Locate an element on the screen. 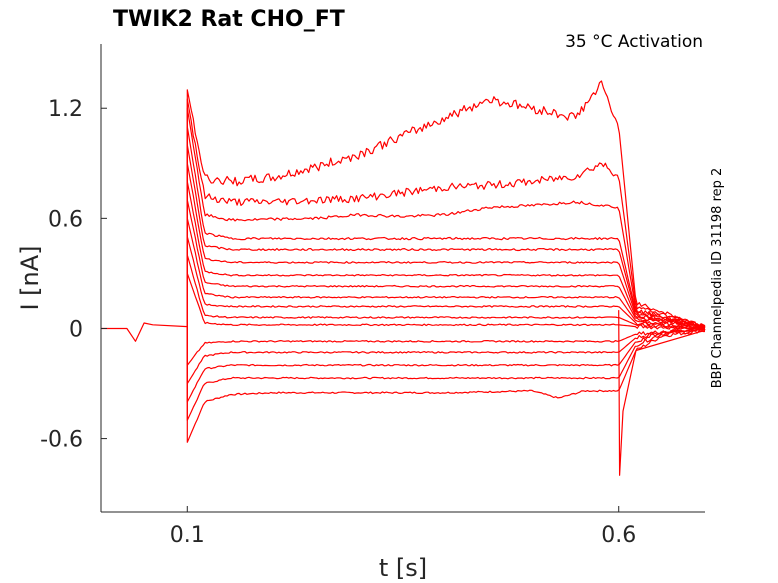  source-note: BBP Channelpedia ID 31198 rep 2 is located at coordinates (717, 278).